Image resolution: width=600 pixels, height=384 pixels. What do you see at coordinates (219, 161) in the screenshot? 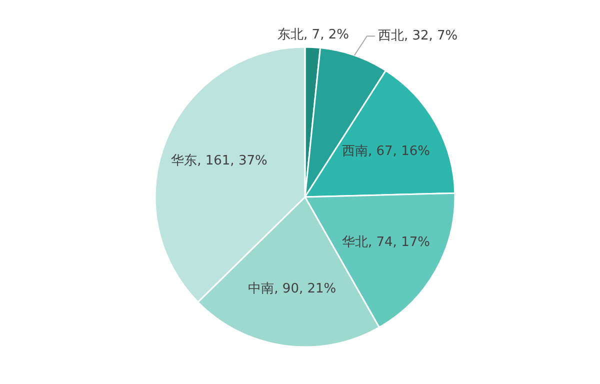
I see `slice-label: 华东, 161, 37%` at bounding box center [219, 161].